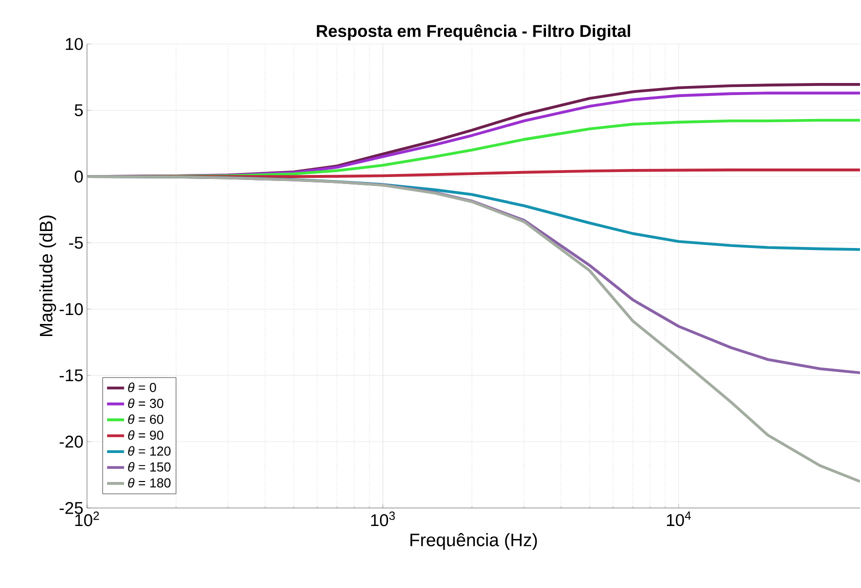  What do you see at coordinates (679, 519) in the screenshot?
I see `x-tick-label: 10$^{4}$` at bounding box center [679, 519].